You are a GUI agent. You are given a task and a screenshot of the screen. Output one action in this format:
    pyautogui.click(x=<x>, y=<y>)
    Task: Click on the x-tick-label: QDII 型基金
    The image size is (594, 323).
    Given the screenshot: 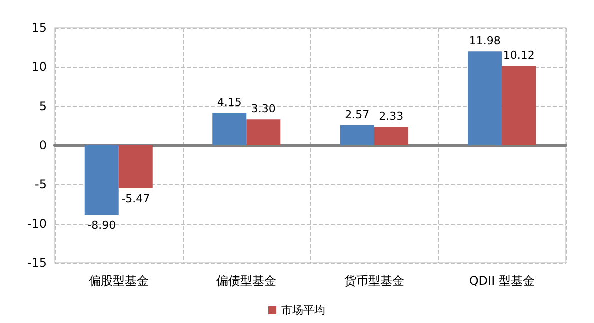 What is the action you would take?
    pyautogui.click(x=502, y=281)
    